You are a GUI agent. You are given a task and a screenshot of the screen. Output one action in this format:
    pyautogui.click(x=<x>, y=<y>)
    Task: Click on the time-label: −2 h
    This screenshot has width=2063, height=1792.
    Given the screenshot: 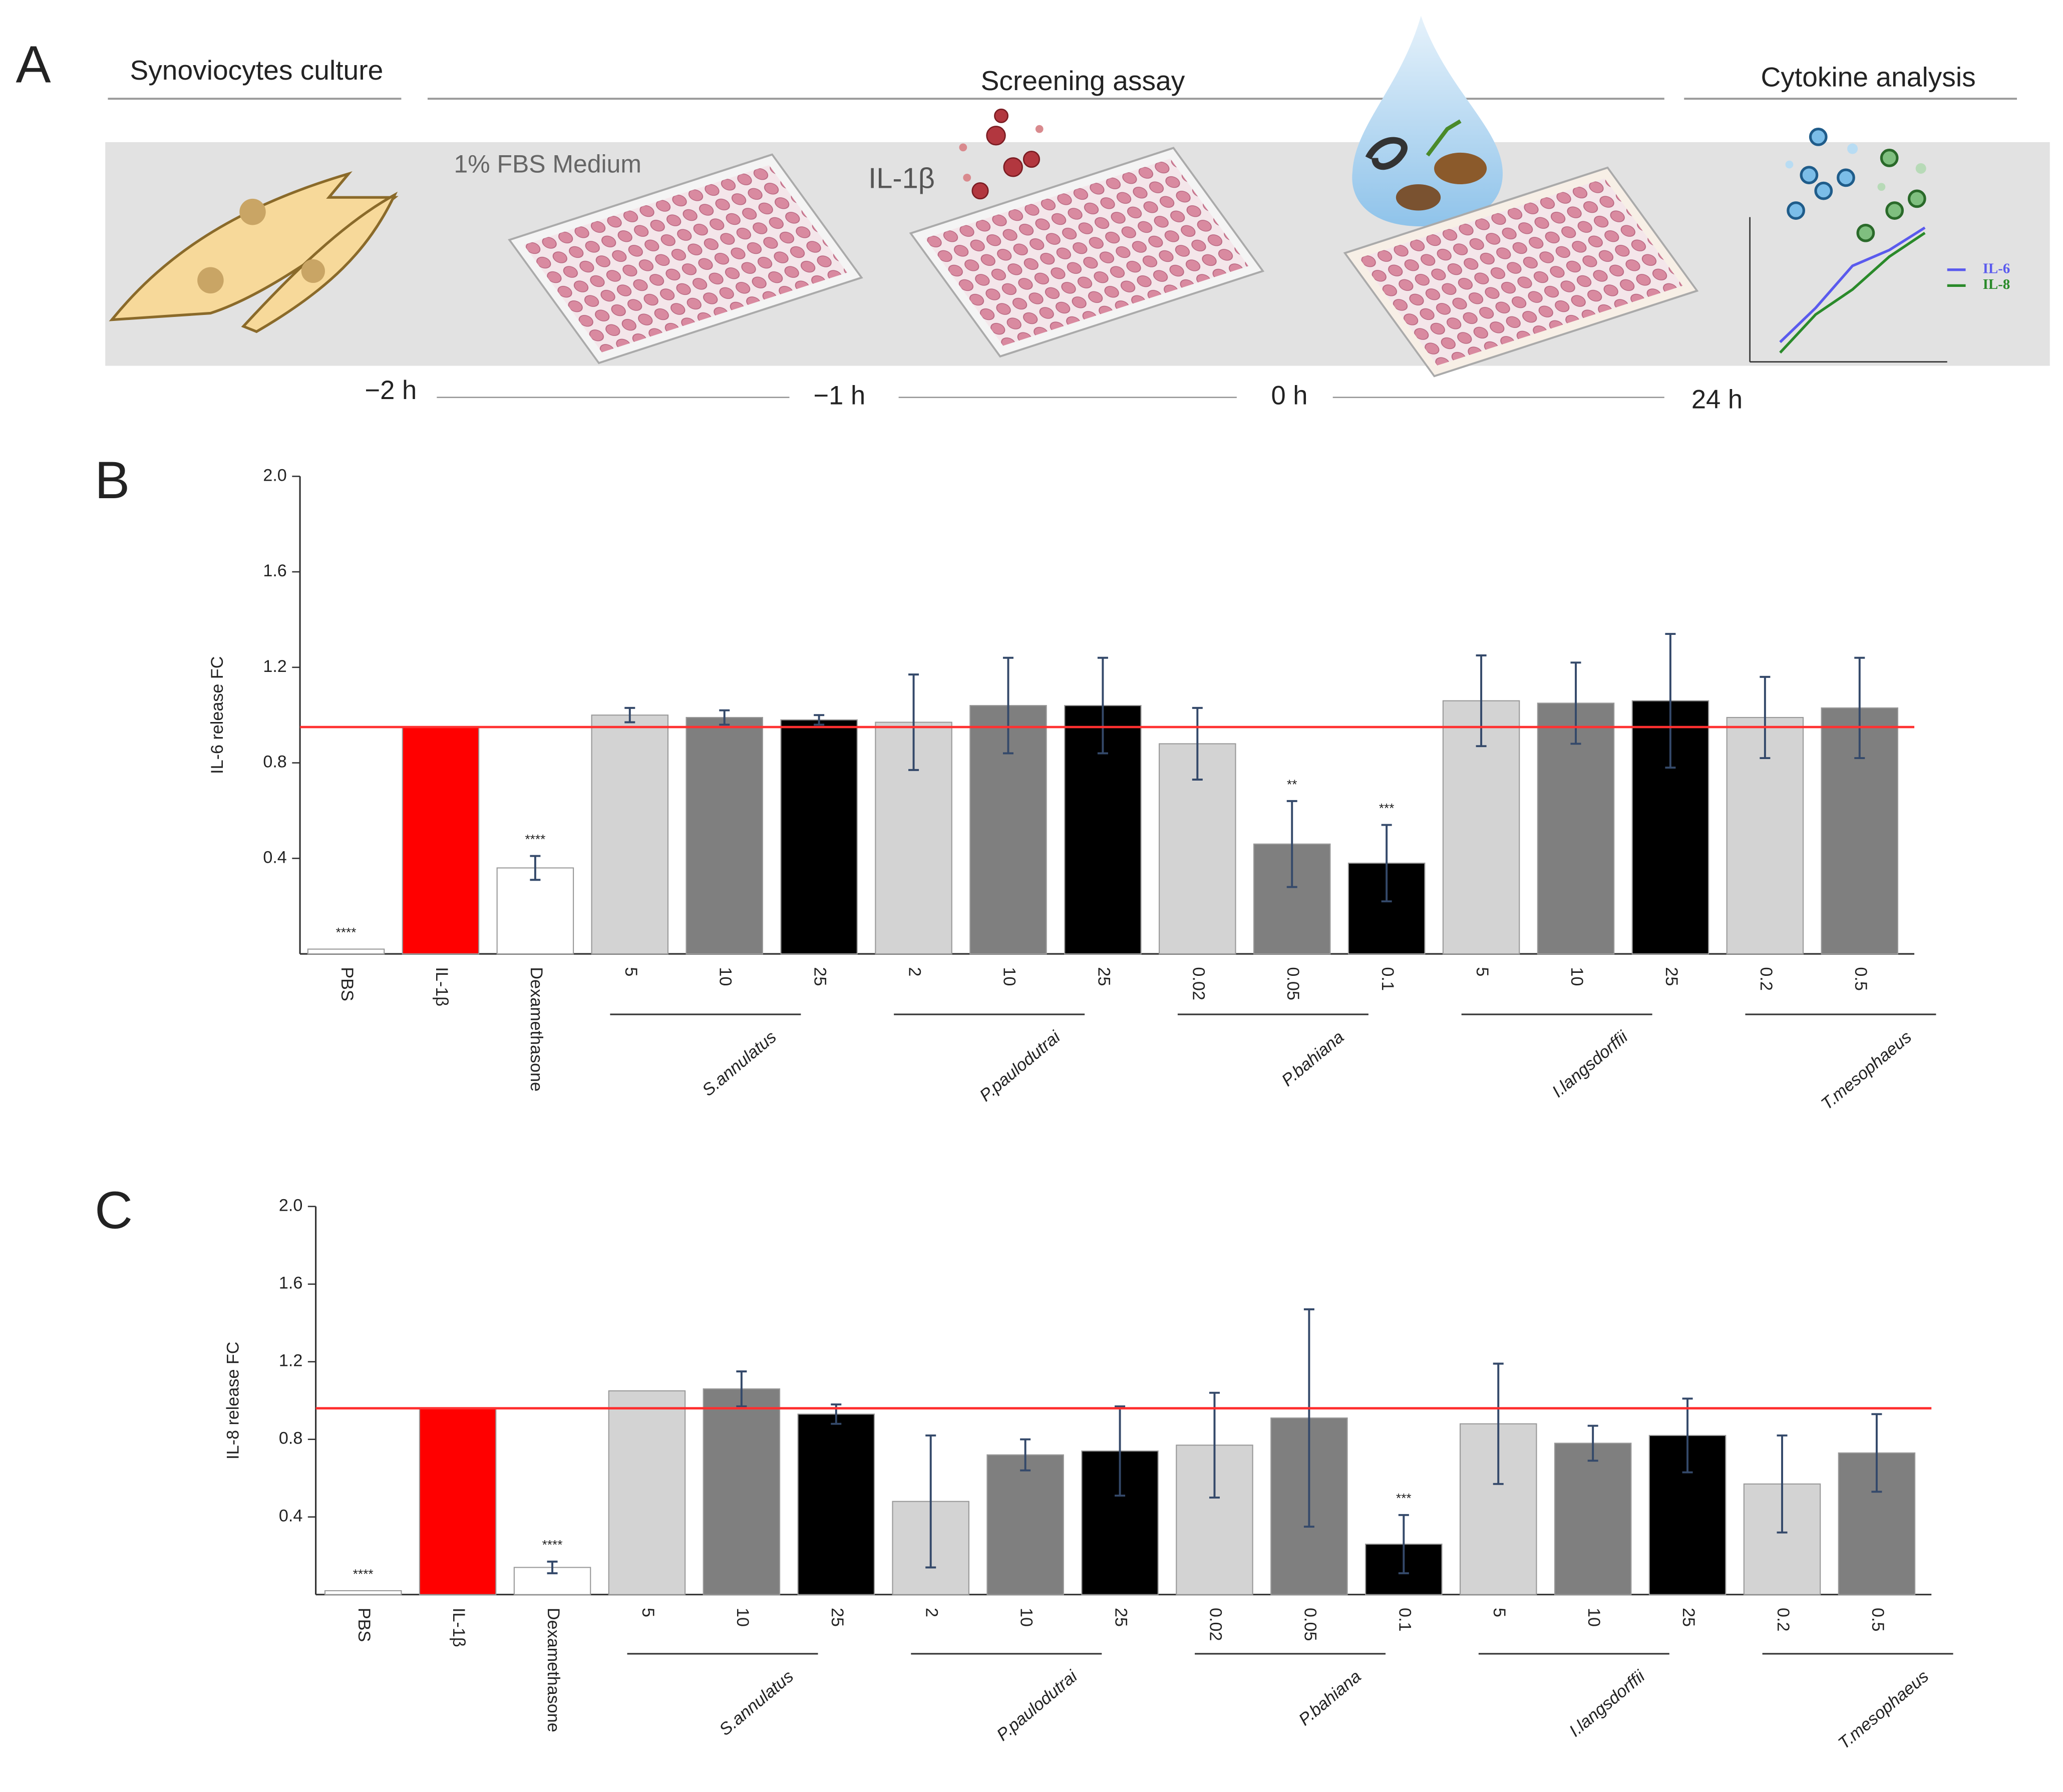 What is the action you would take?
    pyautogui.click(x=391, y=390)
    